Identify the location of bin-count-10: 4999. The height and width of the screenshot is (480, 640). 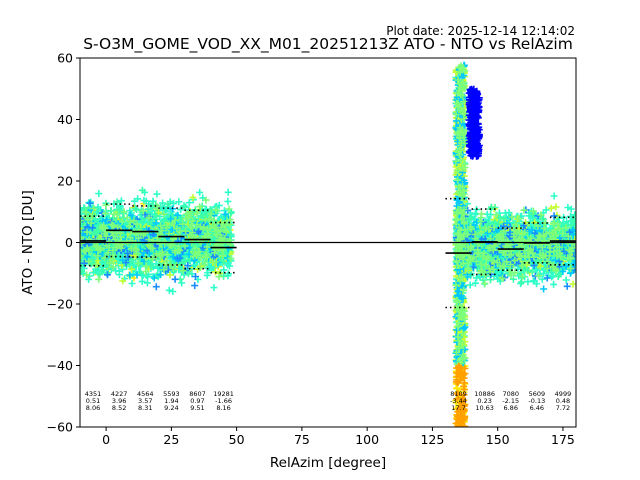
(563, 394).